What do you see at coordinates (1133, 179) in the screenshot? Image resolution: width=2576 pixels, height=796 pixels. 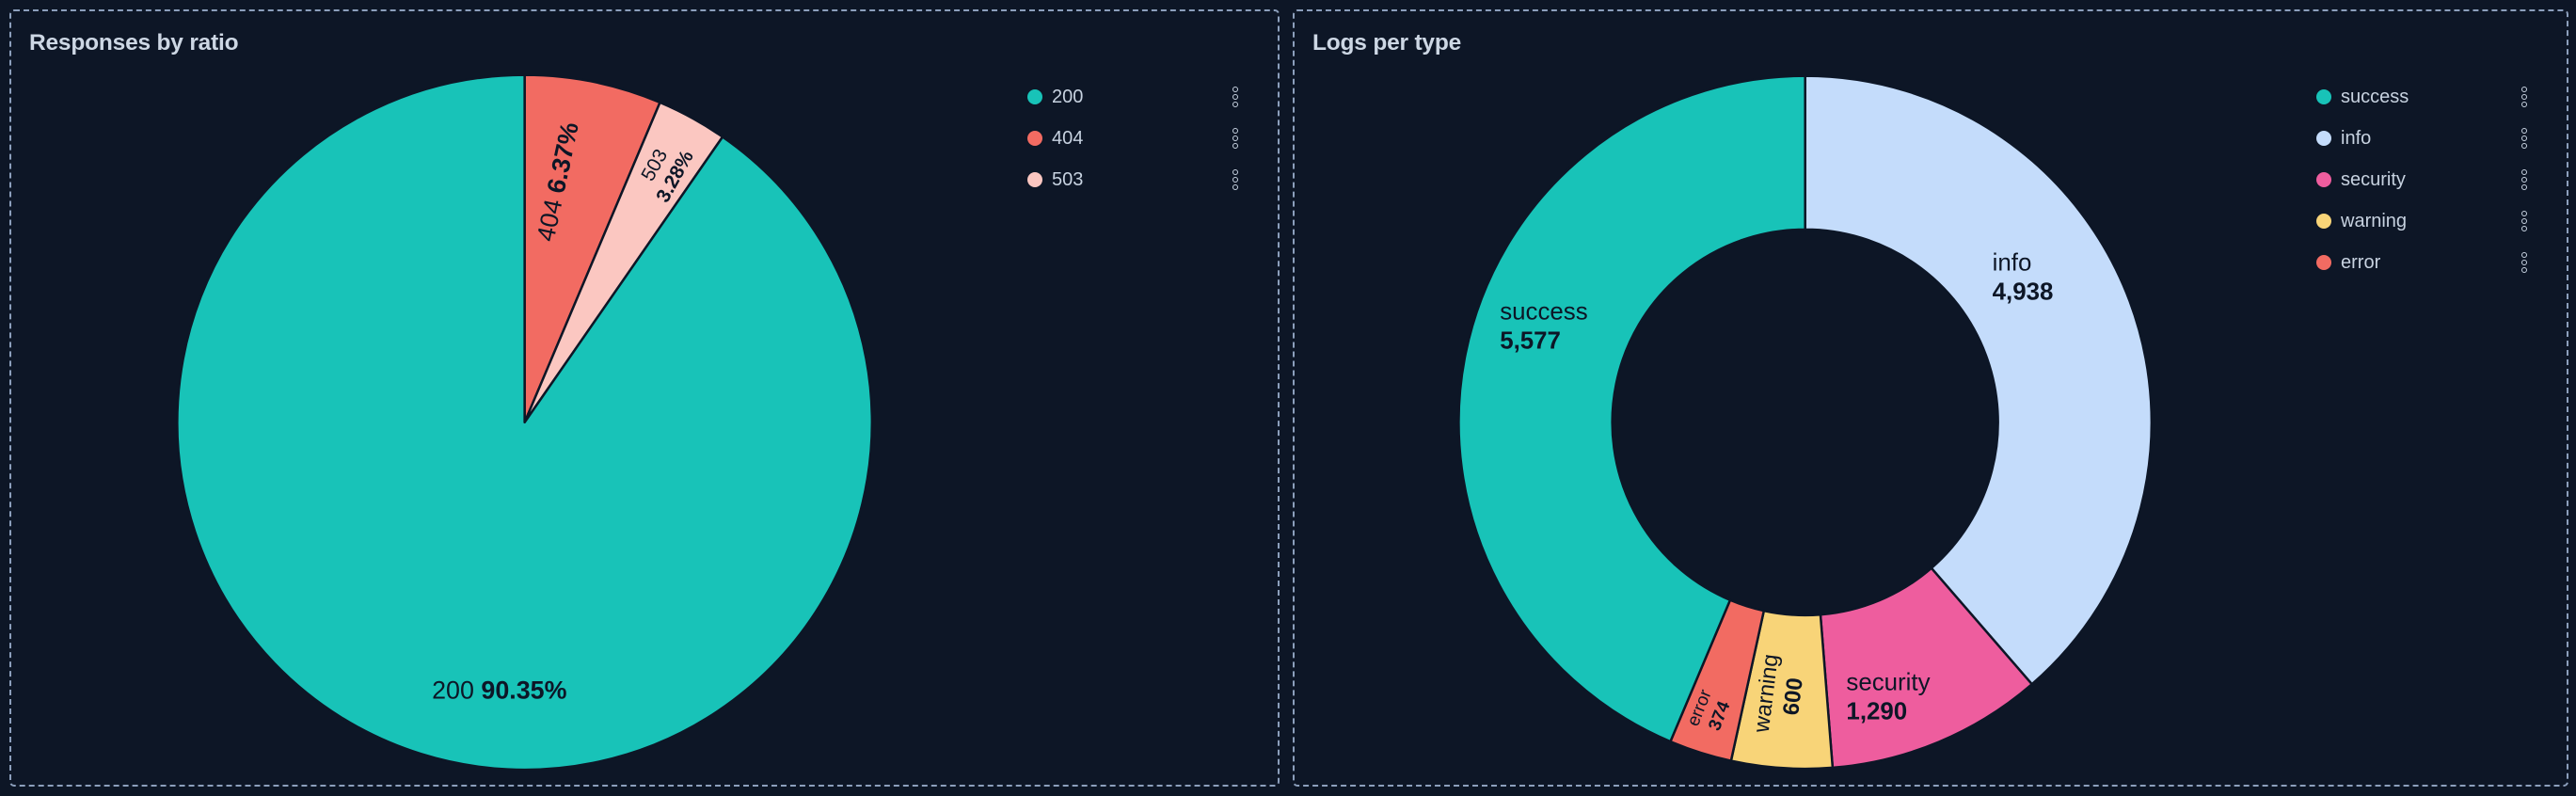 I see `legend-item-503: 503` at bounding box center [1133, 179].